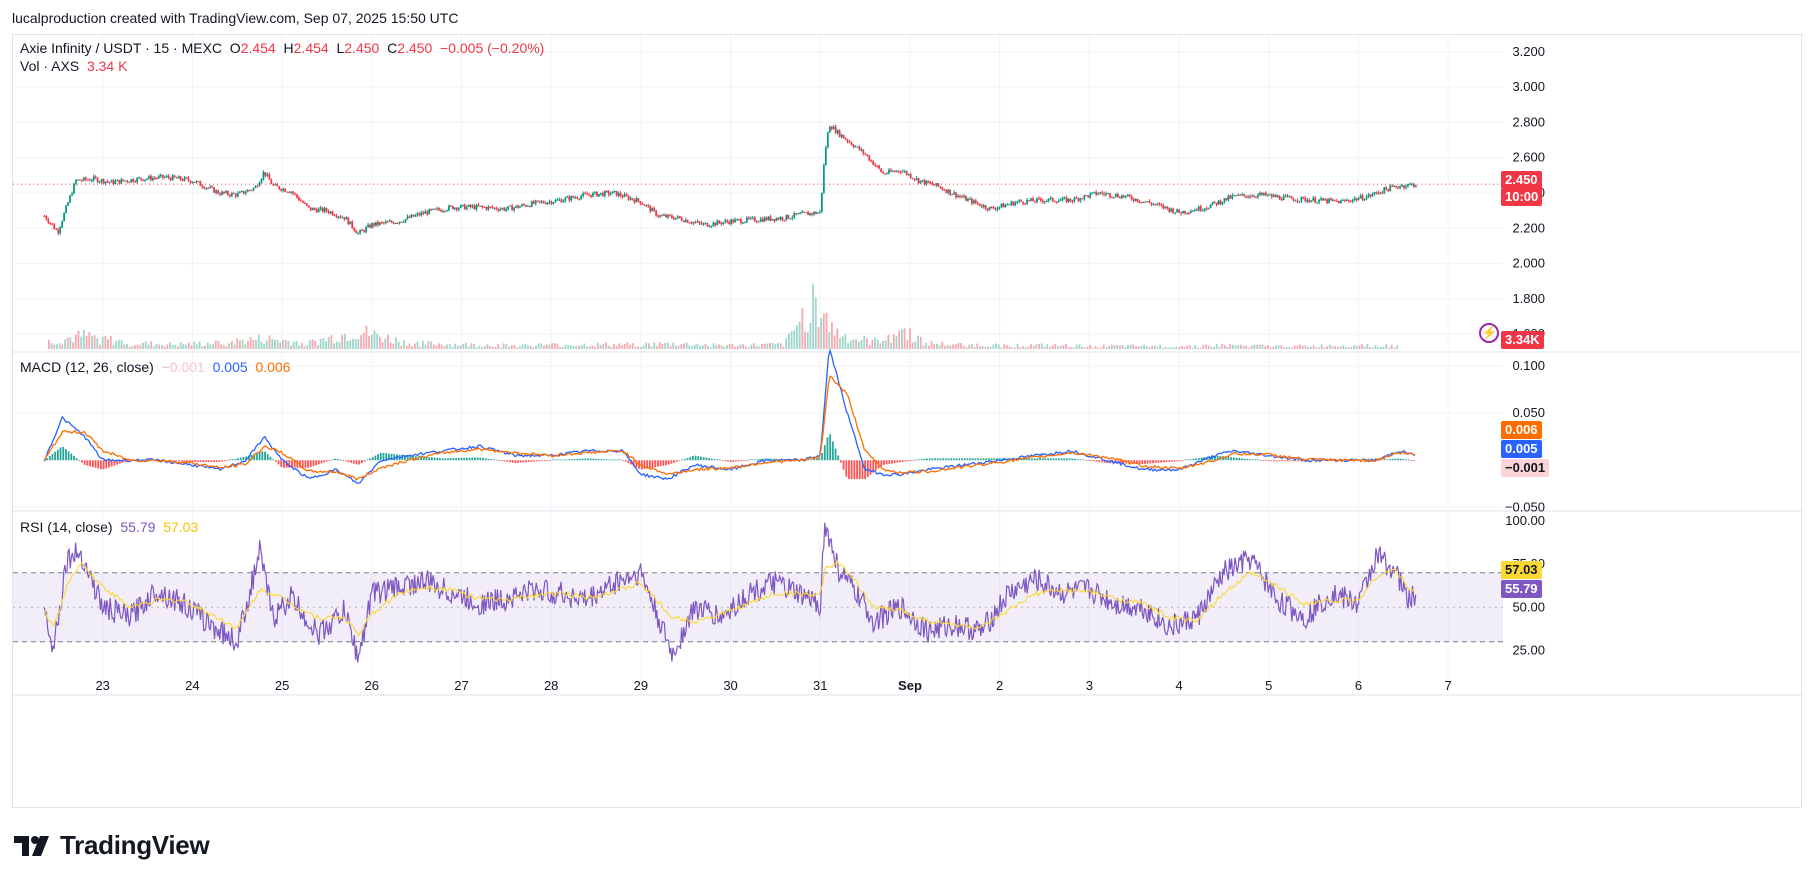 Image resolution: width=1814 pixels, height=884 pixels. What do you see at coordinates (73, 66) in the screenshot?
I see `volume-legend: Vol · AXS 3.34 K` at bounding box center [73, 66].